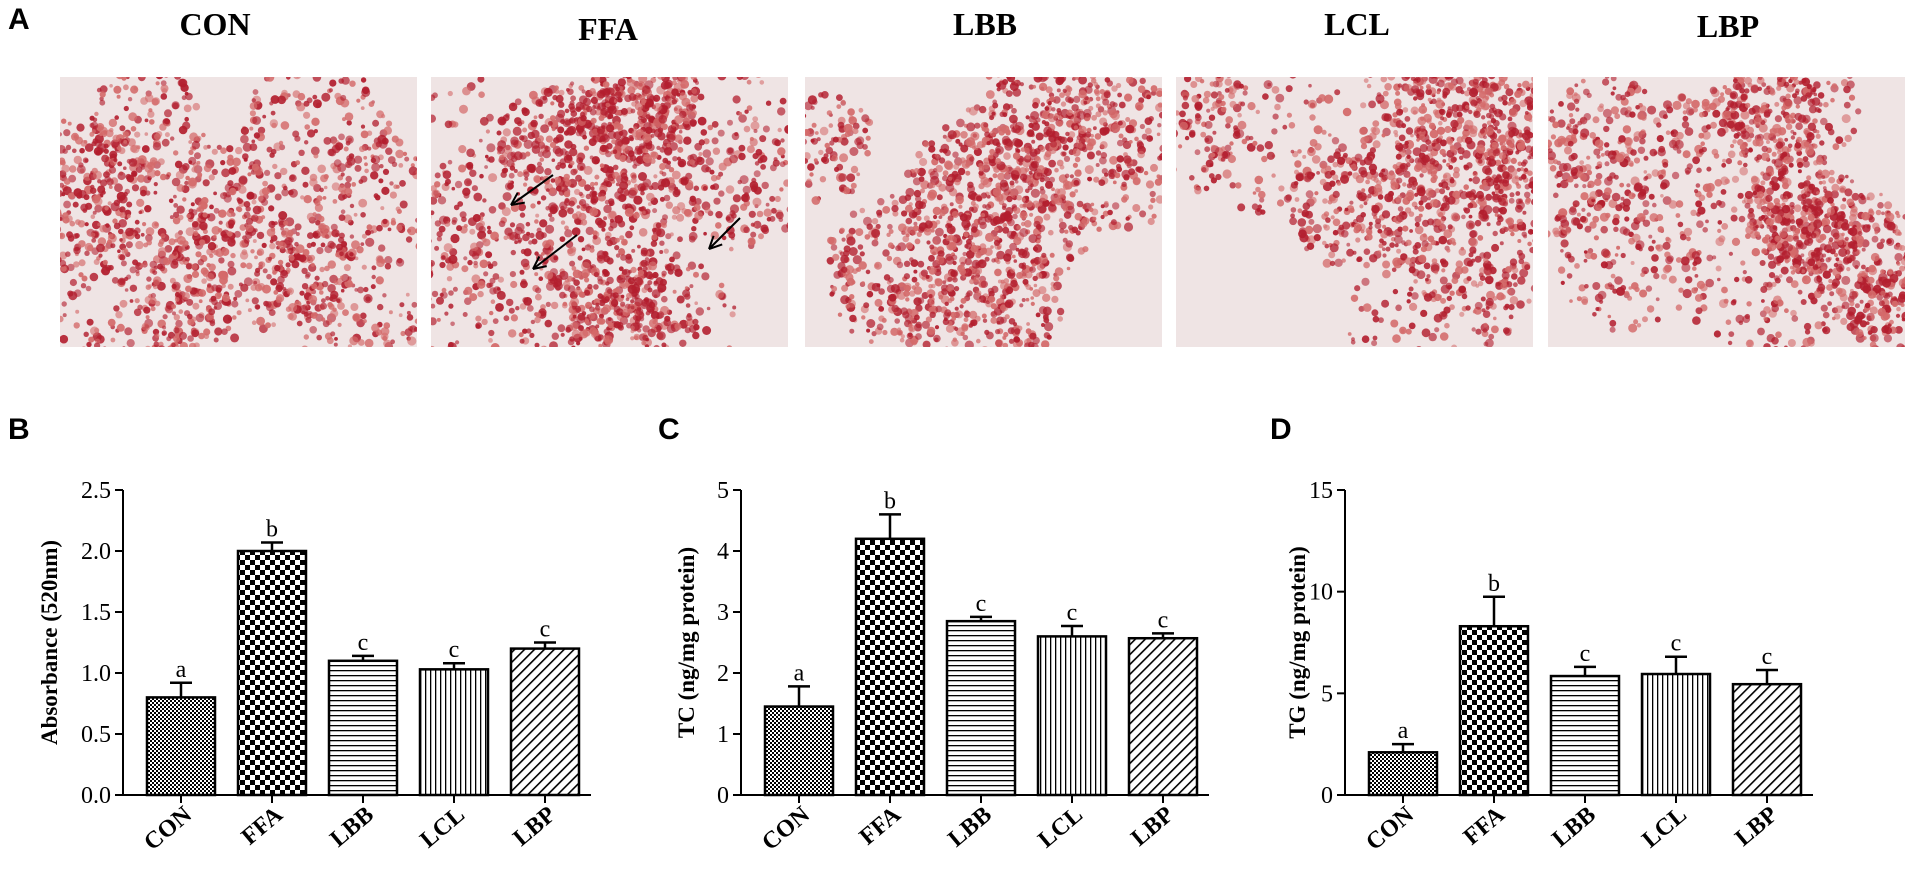 The width and height of the screenshot is (1912, 877). What do you see at coordinates (723, 735) in the screenshot?
I see `y-tick-label: 1` at bounding box center [723, 735].